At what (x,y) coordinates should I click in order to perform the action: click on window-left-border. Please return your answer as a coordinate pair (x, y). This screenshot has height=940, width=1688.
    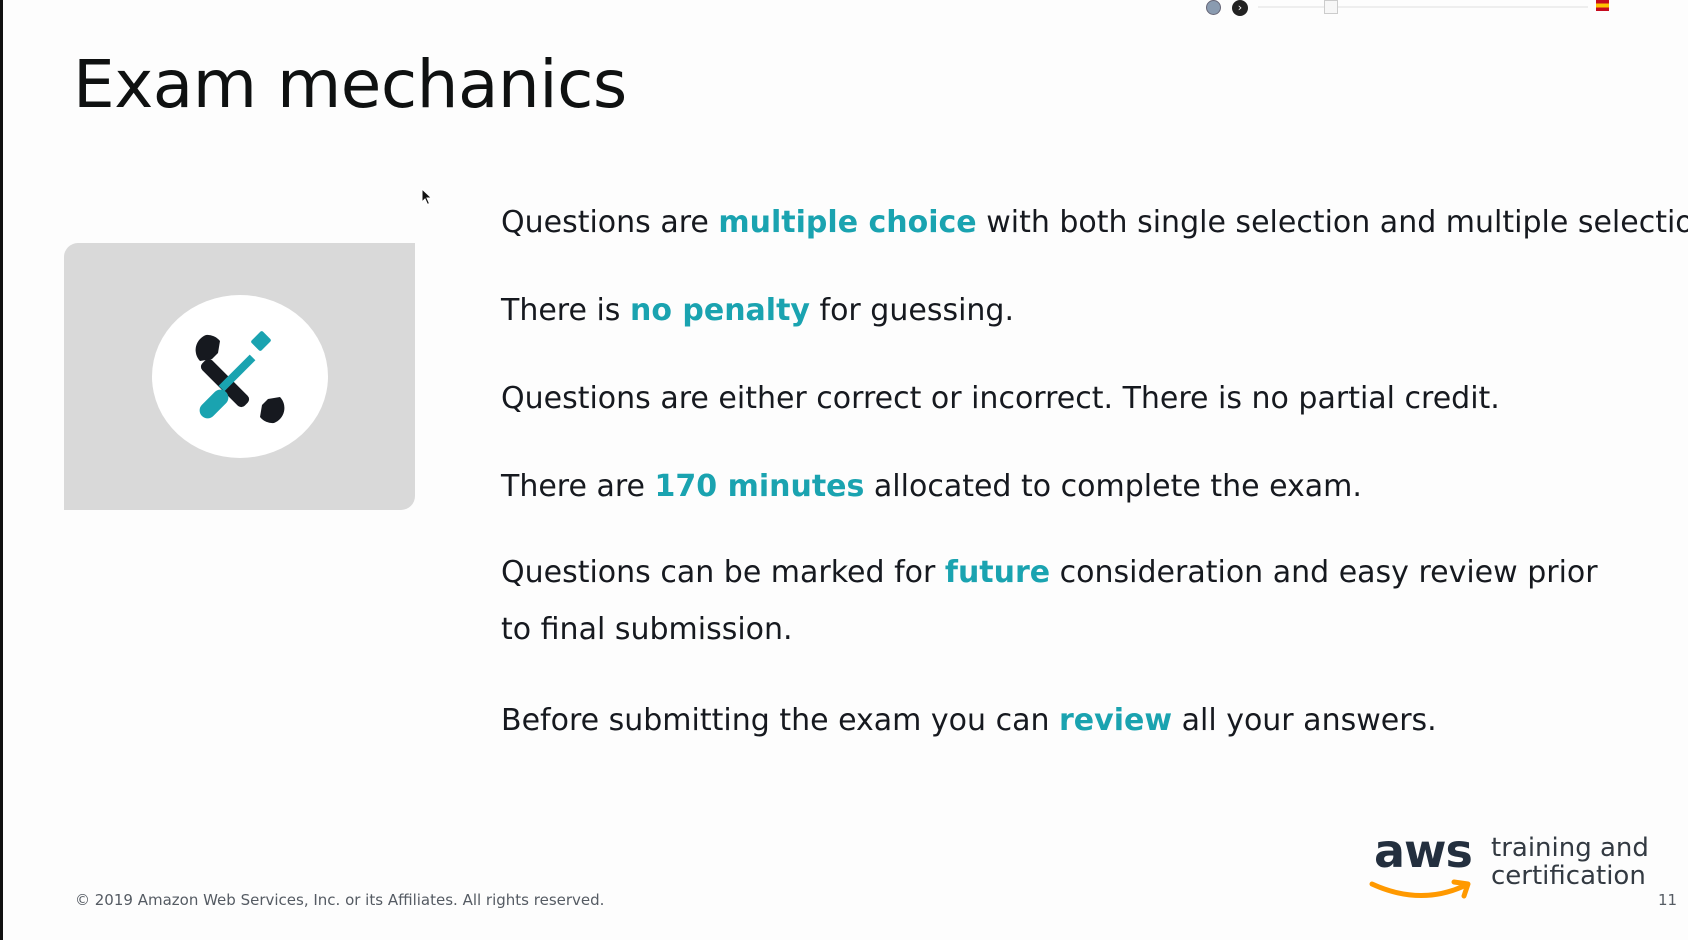
    Looking at the image, I should click on (1, 470).